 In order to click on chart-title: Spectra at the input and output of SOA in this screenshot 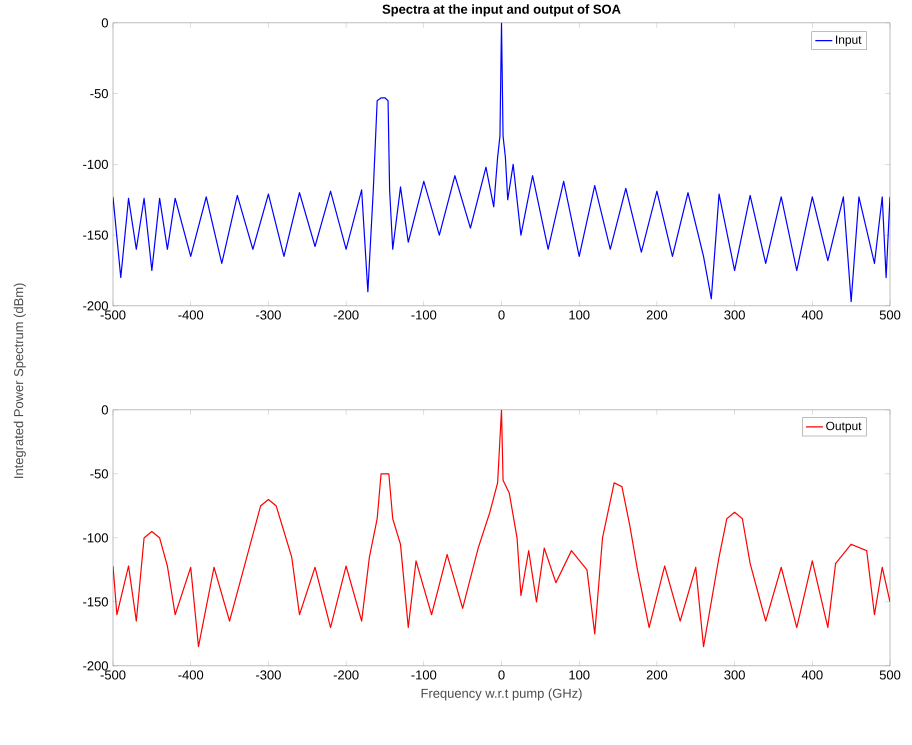, I will do `click(501, 10)`.